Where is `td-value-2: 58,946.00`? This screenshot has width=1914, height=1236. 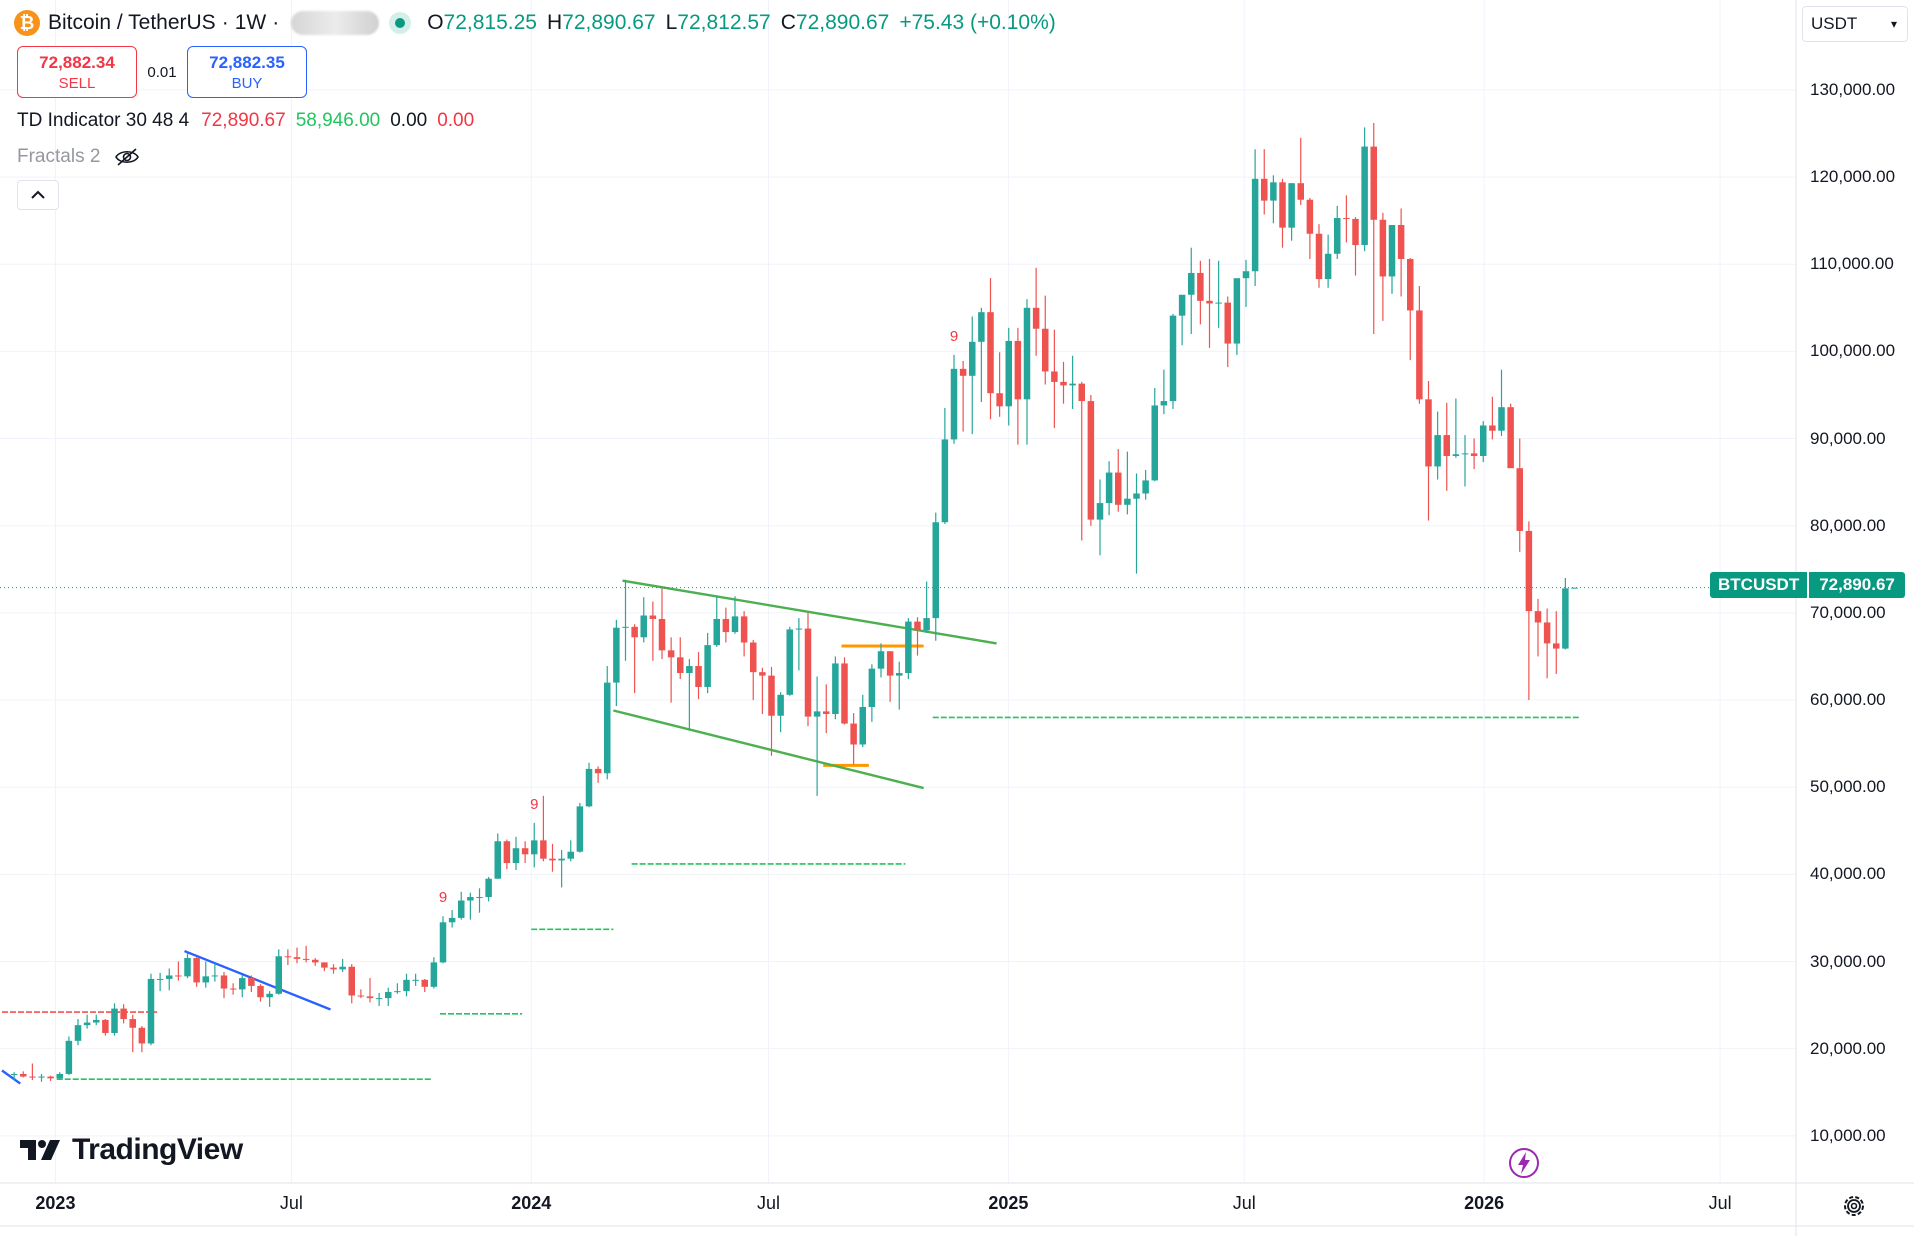
td-value-2: 58,946.00 is located at coordinates (338, 120).